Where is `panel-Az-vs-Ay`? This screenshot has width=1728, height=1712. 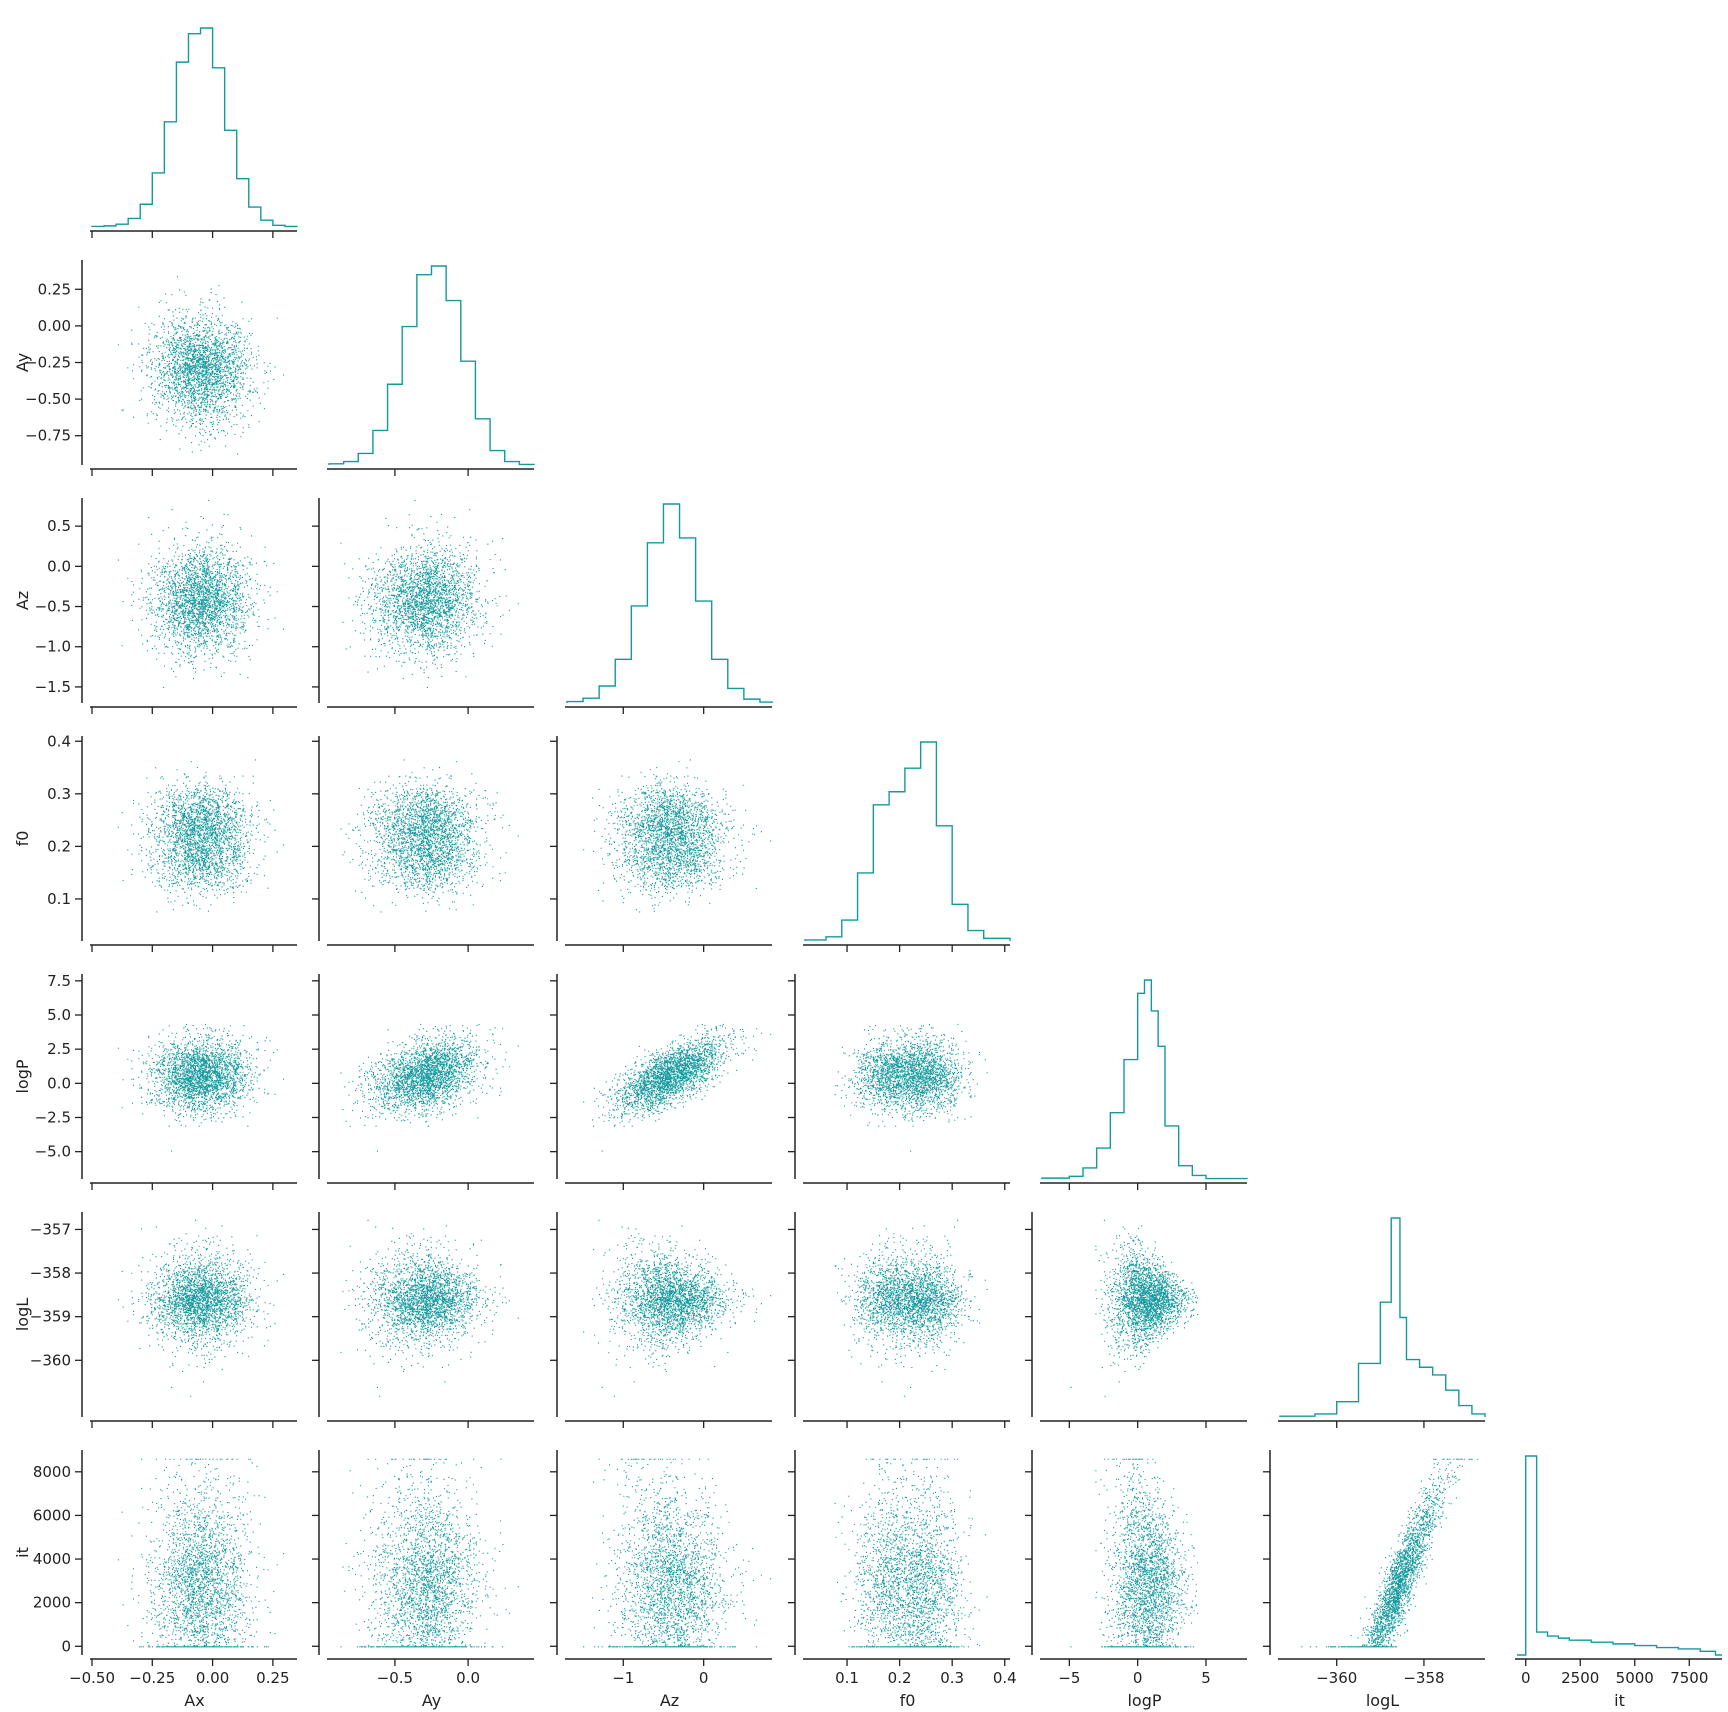
panel-Az-vs-Ay is located at coordinates (423, 606).